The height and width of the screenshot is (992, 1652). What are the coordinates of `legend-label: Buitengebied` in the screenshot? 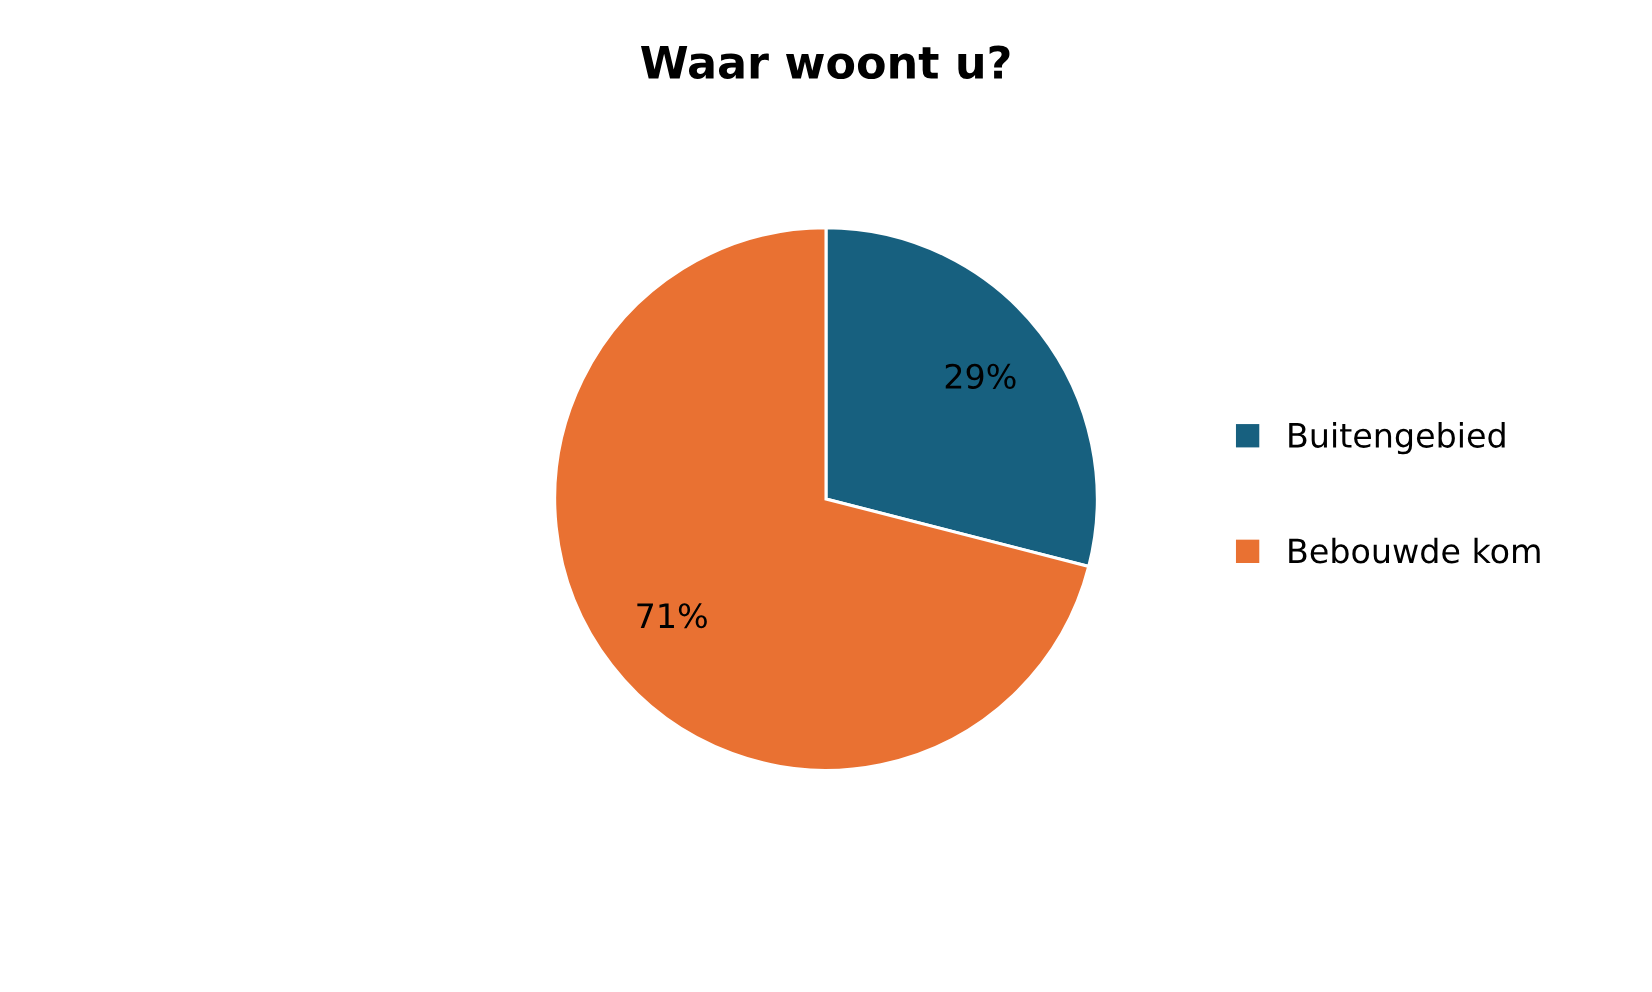 It's located at (1397, 438).